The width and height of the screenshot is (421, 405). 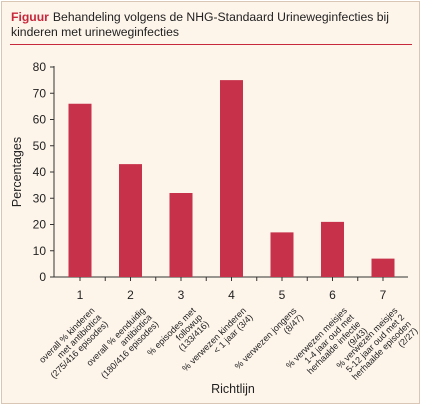 I want to click on x-tick-label-7: 7, so click(x=383, y=295).